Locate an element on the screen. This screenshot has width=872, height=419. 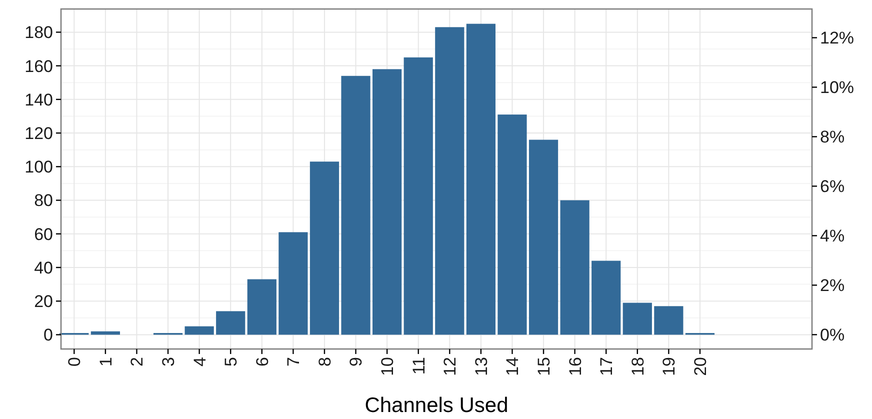
x-tick-label: 2 is located at coordinates (137, 361).